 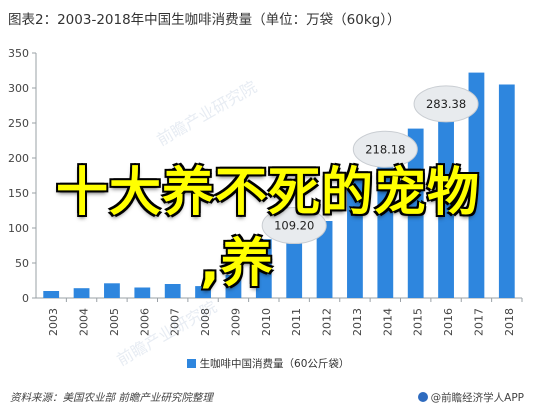 I want to click on x-tick-label: 2005, so click(x=114, y=322).